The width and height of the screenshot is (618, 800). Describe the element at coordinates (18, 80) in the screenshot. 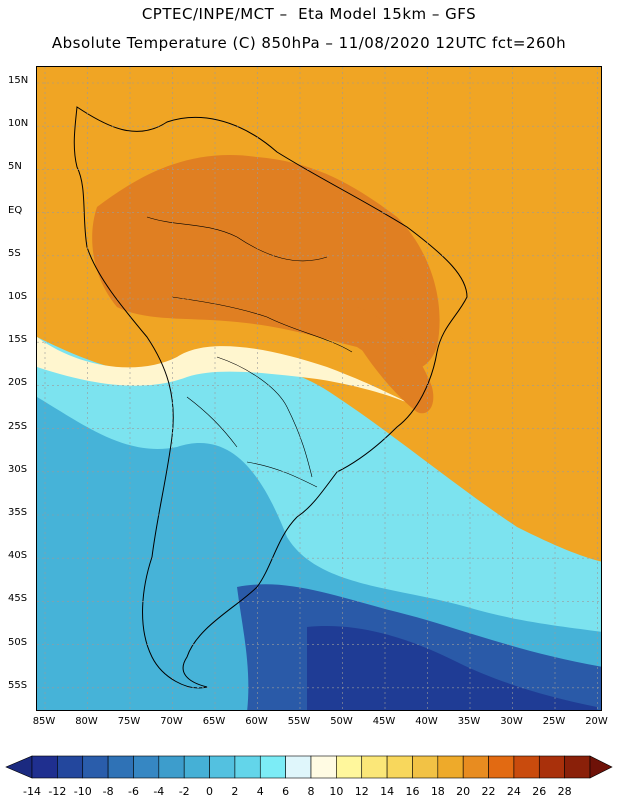

I see `latitude-label: 15N` at that location.